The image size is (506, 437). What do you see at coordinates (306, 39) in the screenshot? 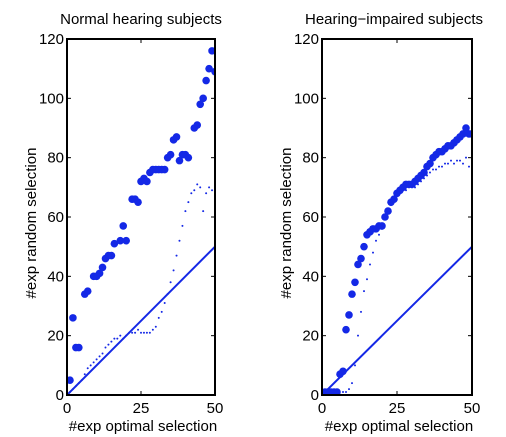
I see `y-tick-label: 120` at bounding box center [306, 39].